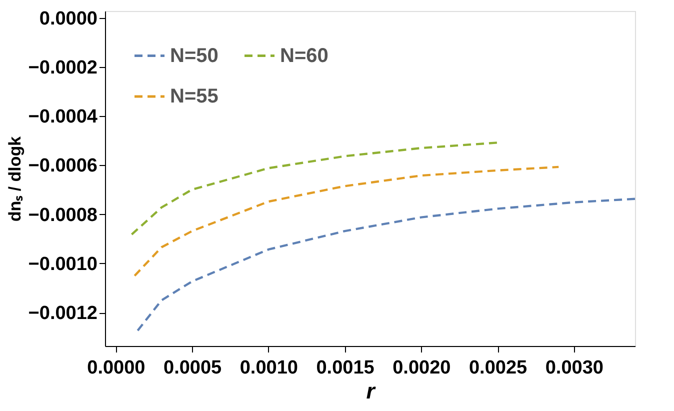 The width and height of the screenshot is (674, 411). I want to click on y-tick-label: 0.0000, so click(68, 19).